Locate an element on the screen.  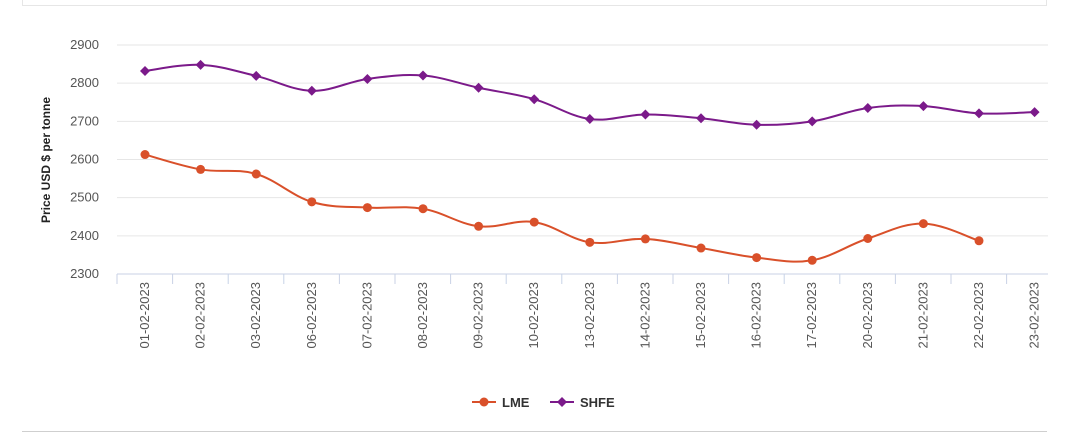
x-tick-label: 13-02-2023 is located at coordinates (589, 315).